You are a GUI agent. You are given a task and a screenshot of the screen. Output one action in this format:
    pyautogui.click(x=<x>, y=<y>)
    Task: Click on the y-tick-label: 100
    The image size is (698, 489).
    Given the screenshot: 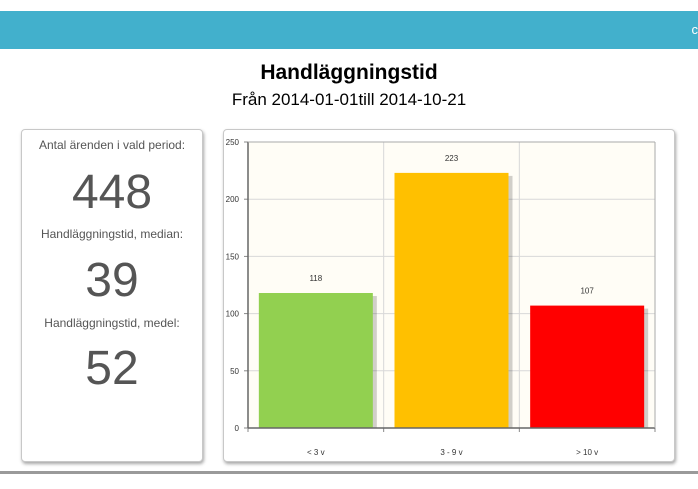 What is the action you would take?
    pyautogui.click(x=233, y=314)
    